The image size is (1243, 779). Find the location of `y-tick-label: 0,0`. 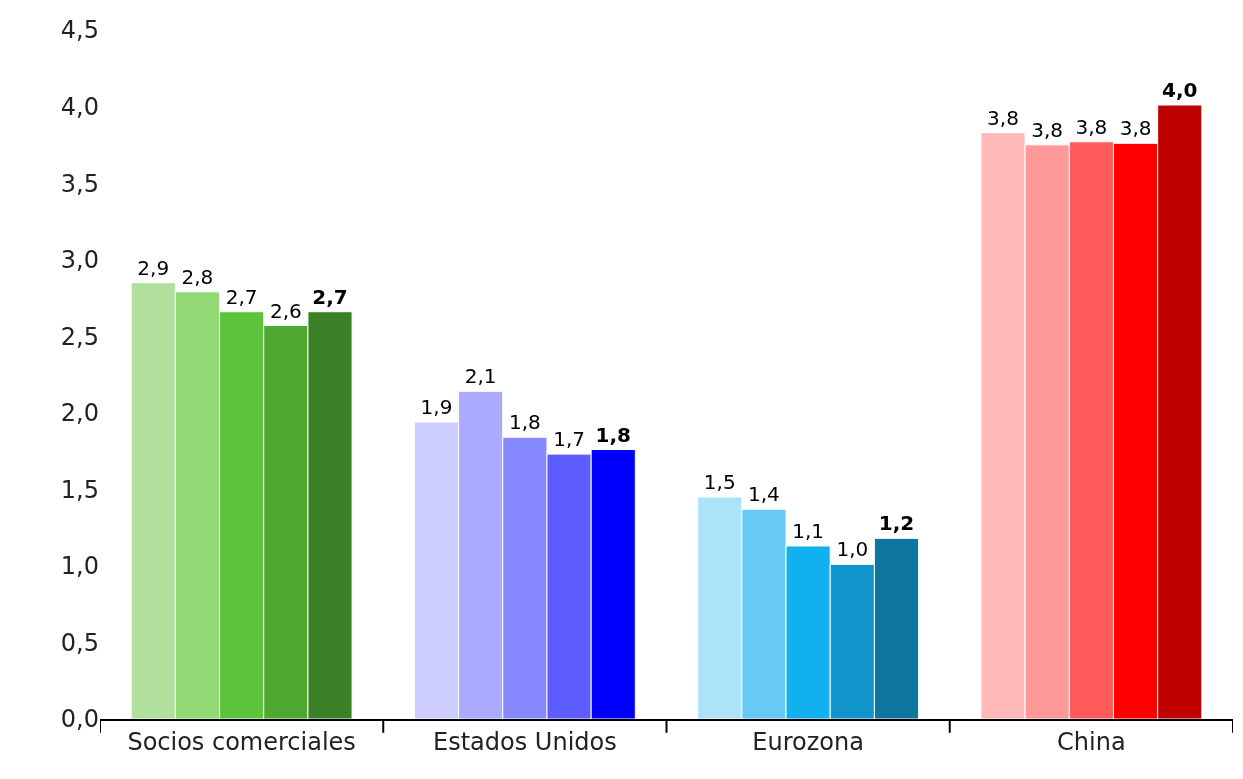

y-tick-label: 0,0 is located at coordinates (79, 719).